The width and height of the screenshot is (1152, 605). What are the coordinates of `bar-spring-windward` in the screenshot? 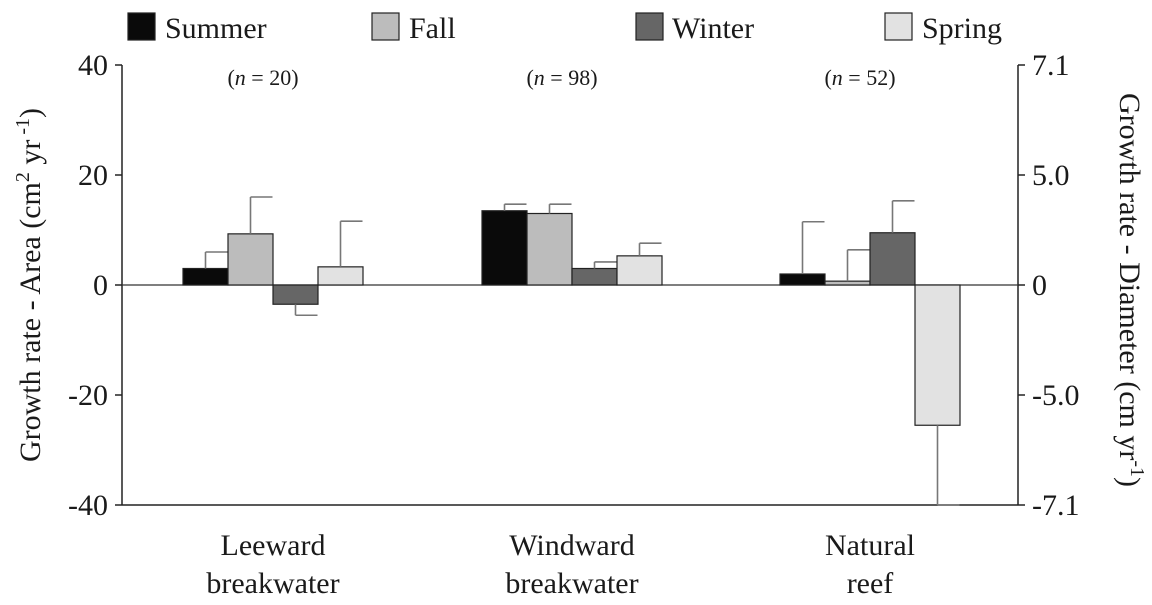 It's located at (639, 270).